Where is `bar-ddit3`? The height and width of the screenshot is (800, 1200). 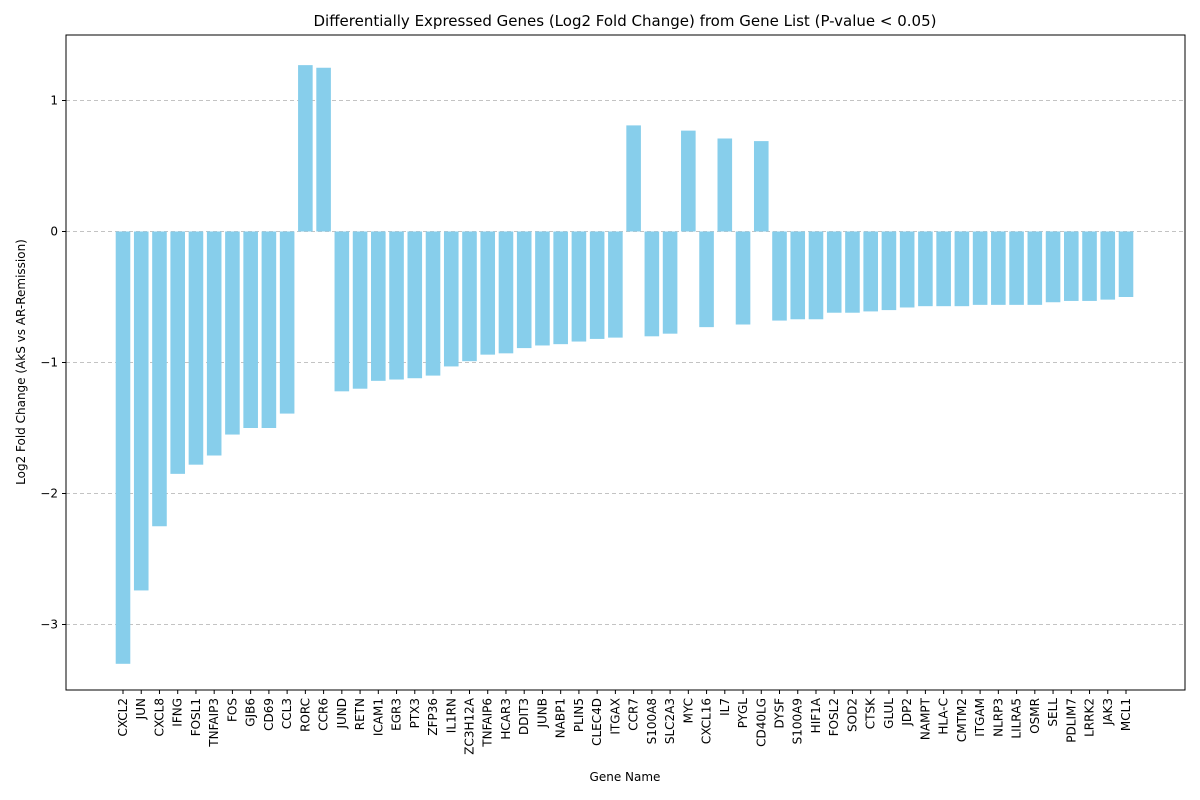 bar-ddit3 is located at coordinates (524, 290).